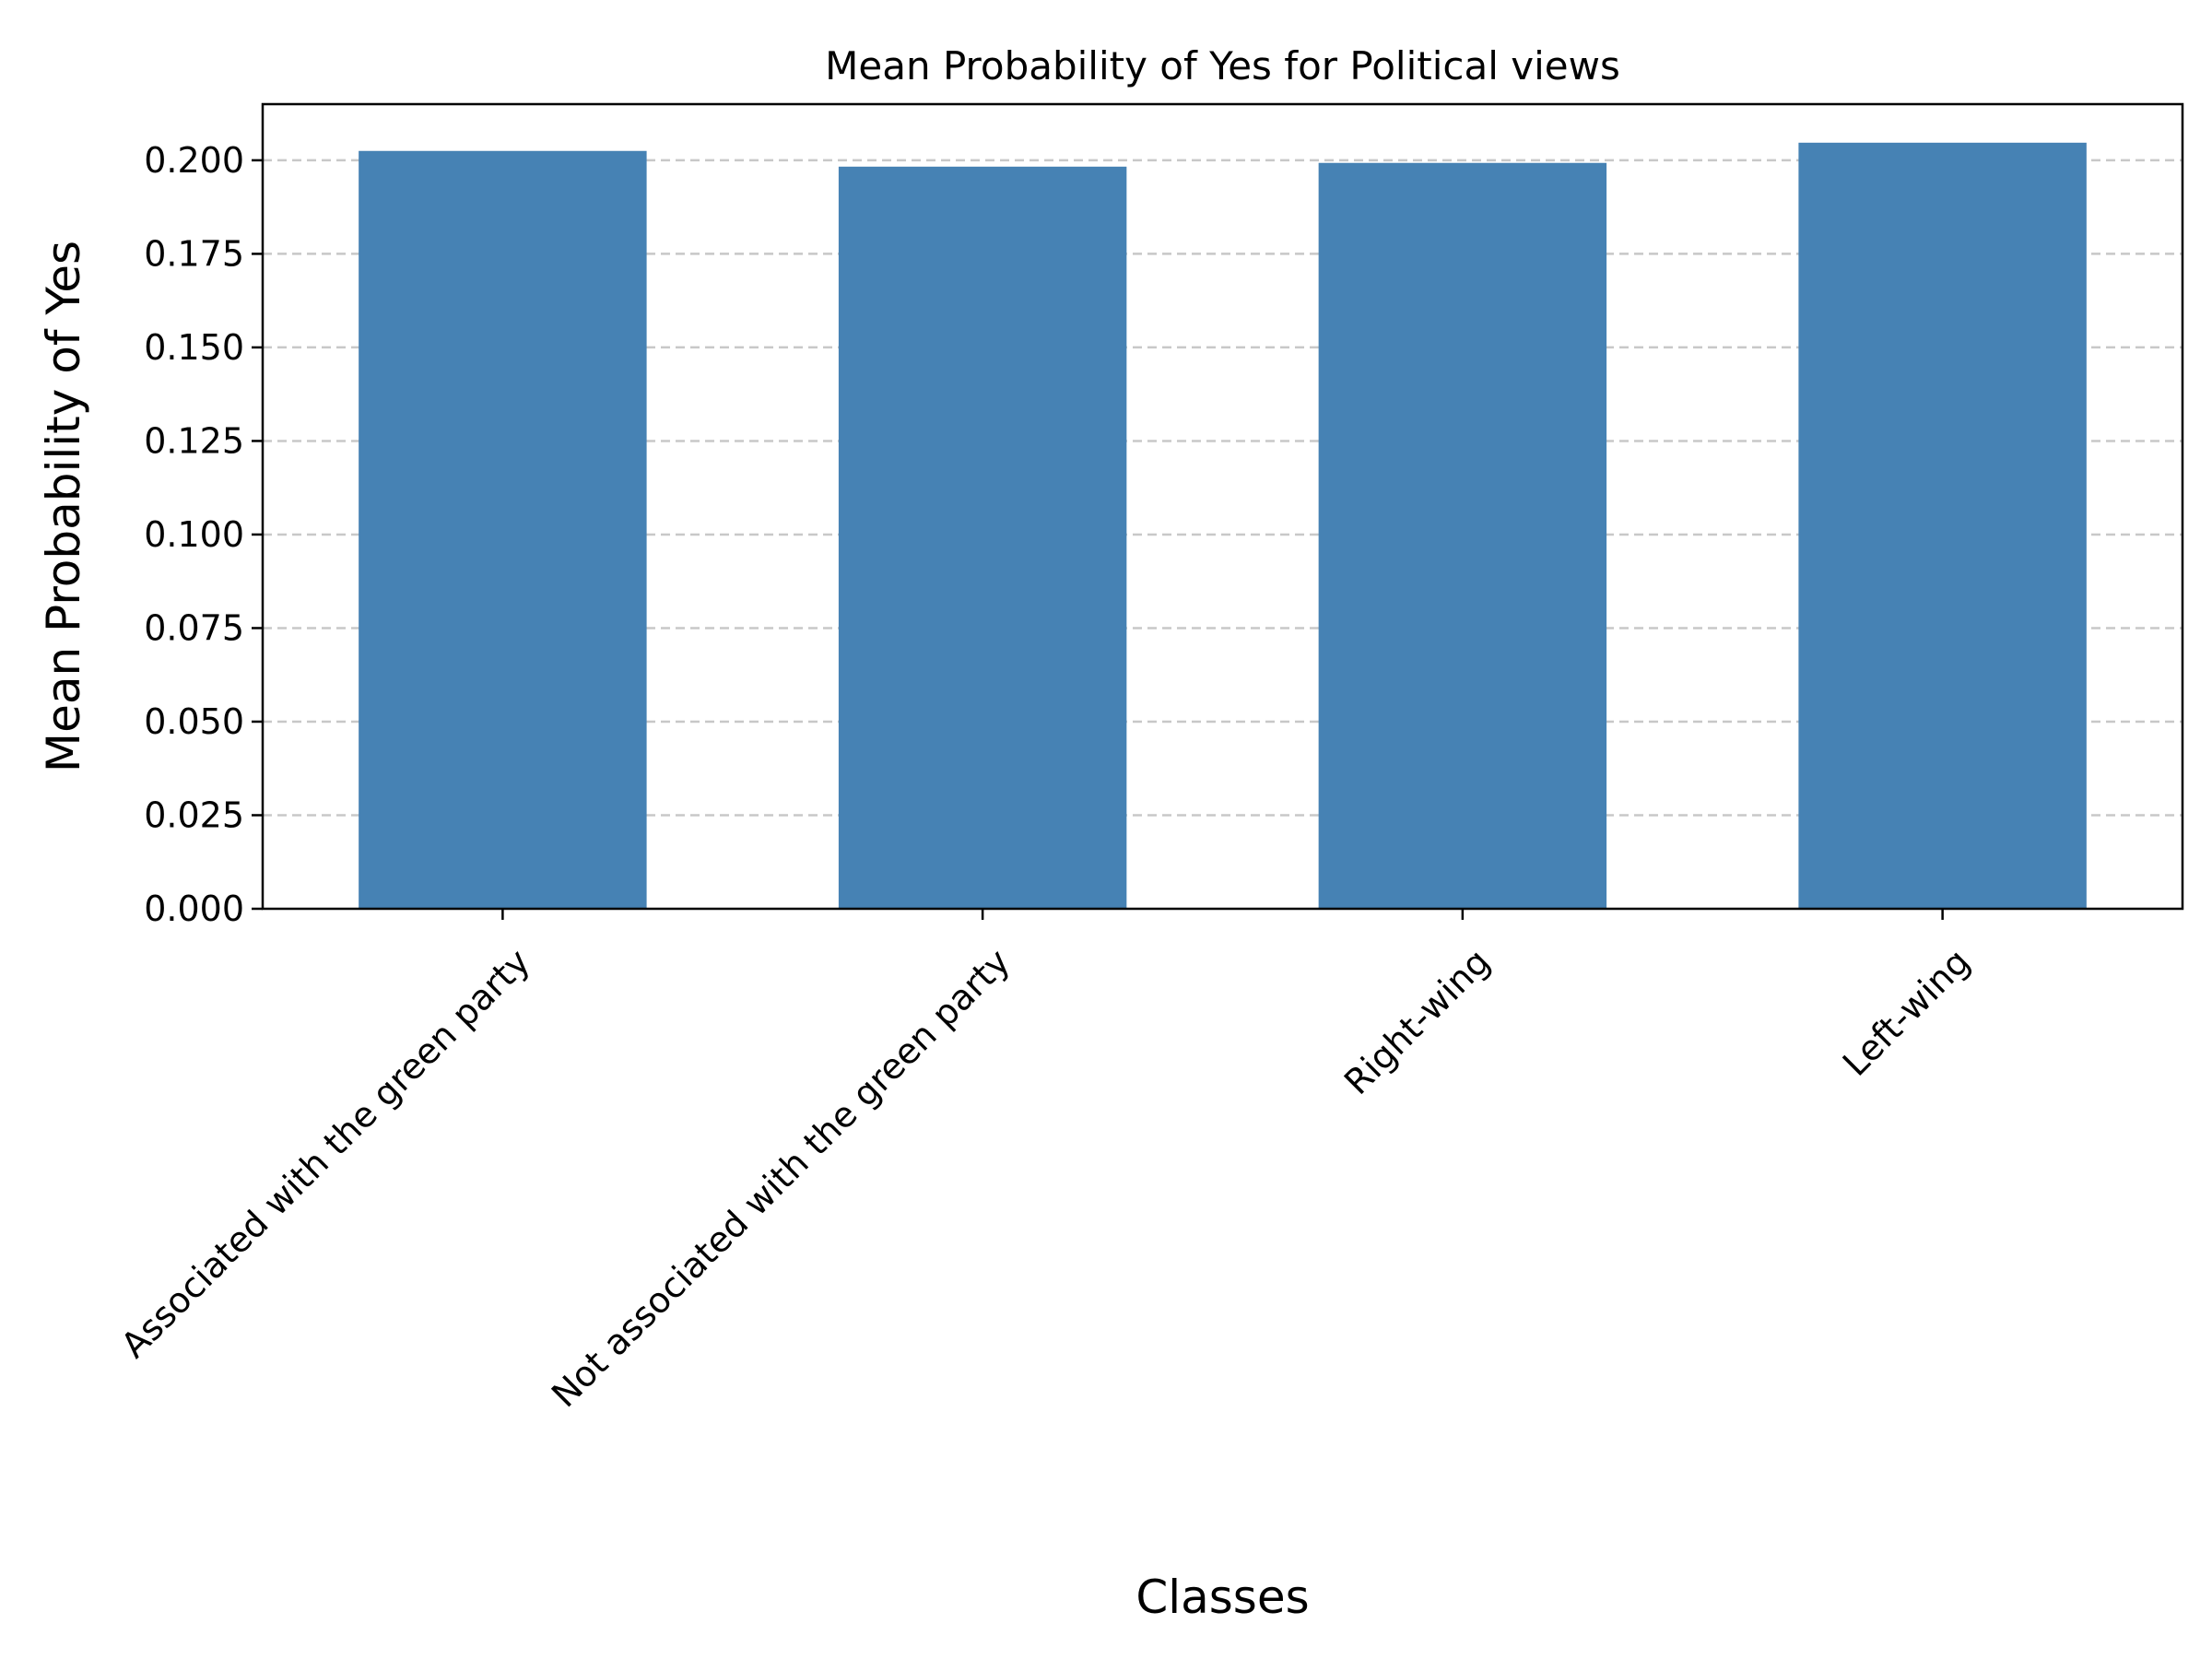 This screenshot has width=2212, height=1659. Describe the element at coordinates (194, 721) in the screenshot. I see `y-tick-label: 0.050` at that location.